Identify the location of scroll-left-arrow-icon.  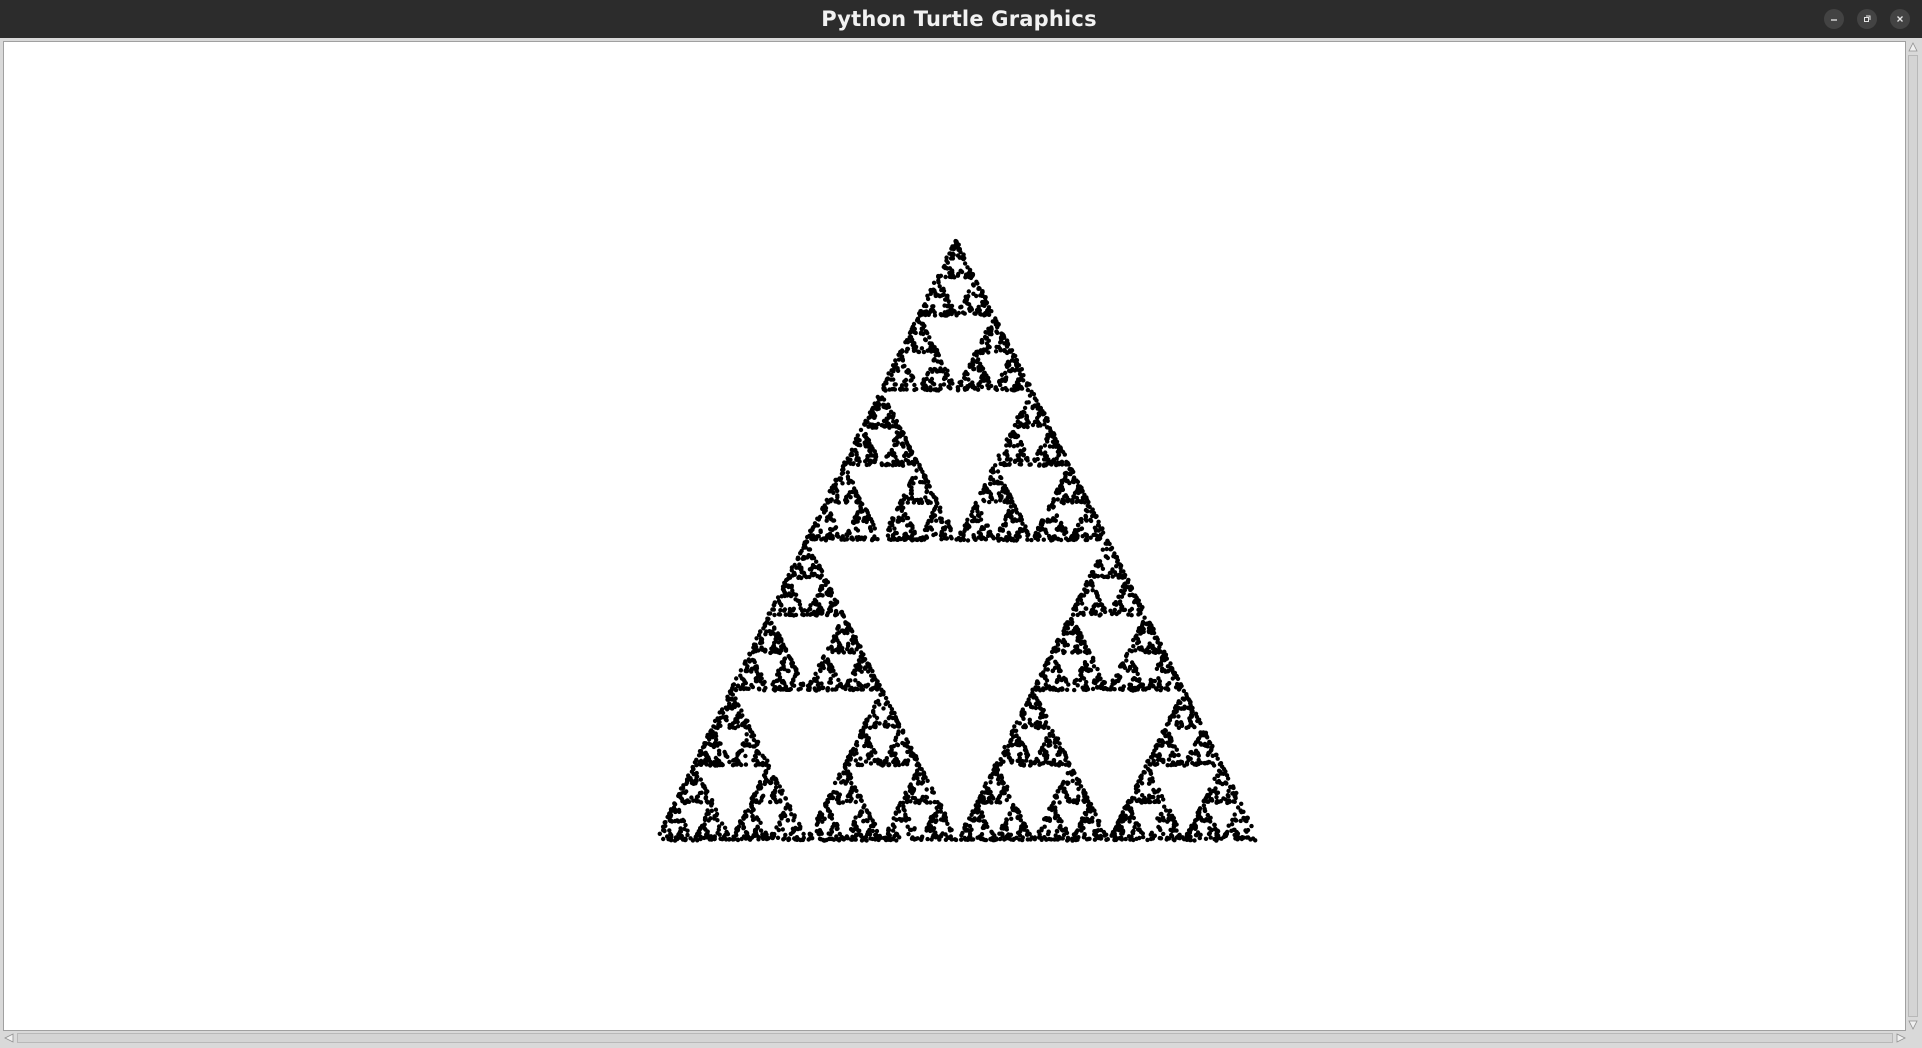
(9, 1038).